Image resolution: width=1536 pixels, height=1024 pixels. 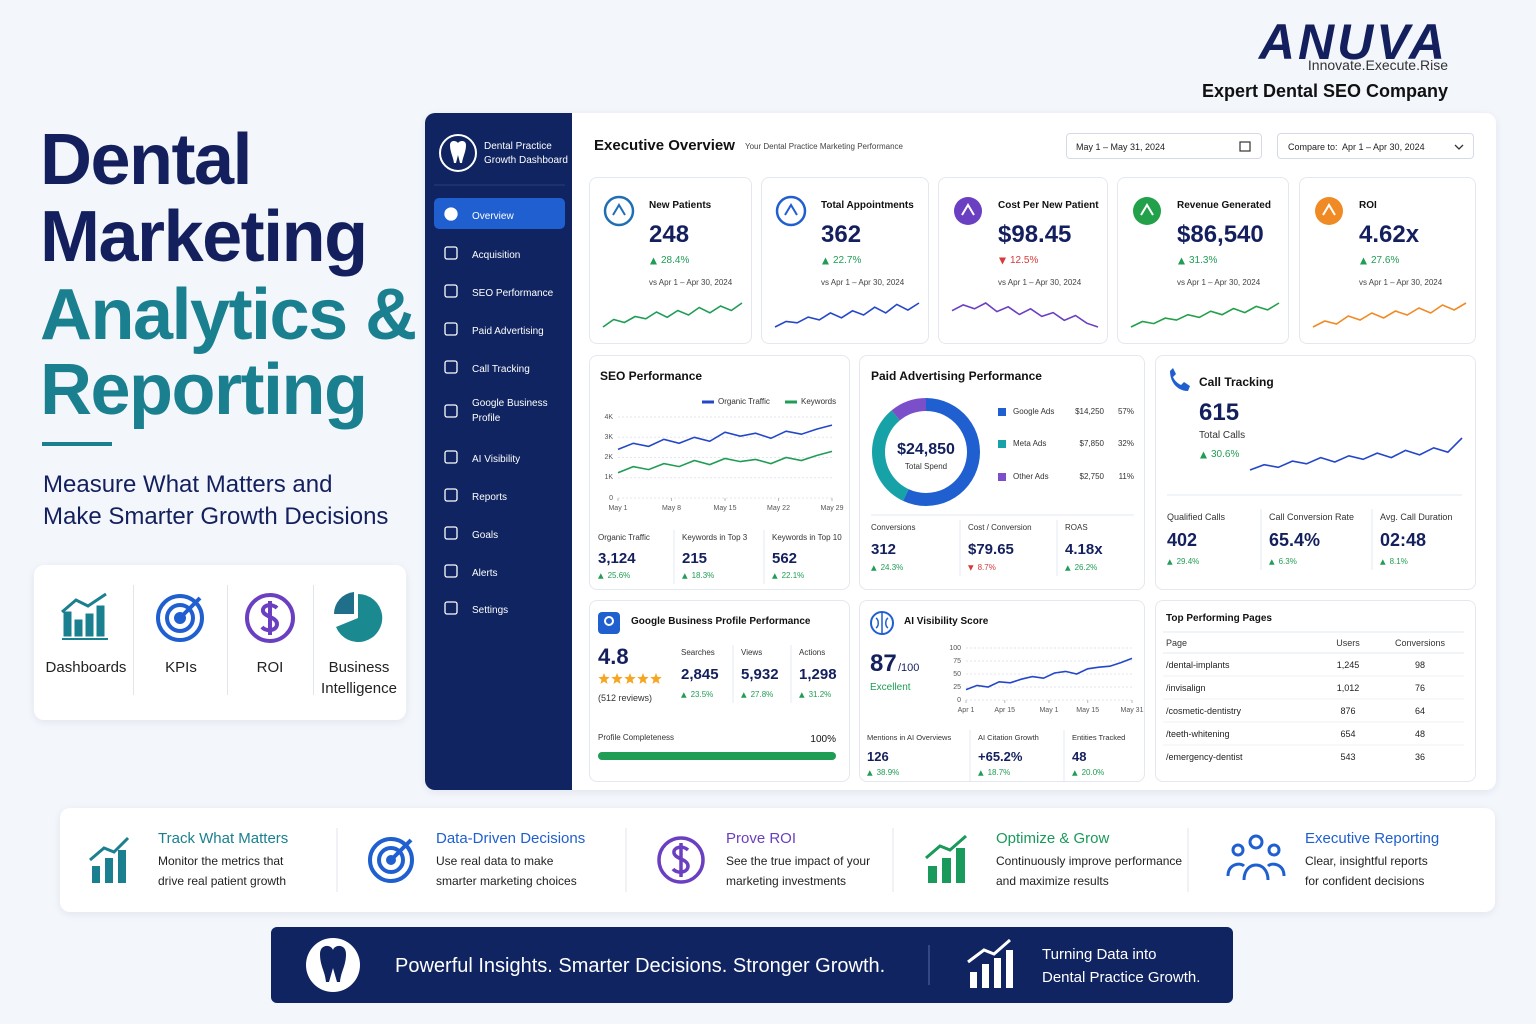 What do you see at coordinates (490, 610) in the screenshot?
I see `nav-item: Settings` at bounding box center [490, 610].